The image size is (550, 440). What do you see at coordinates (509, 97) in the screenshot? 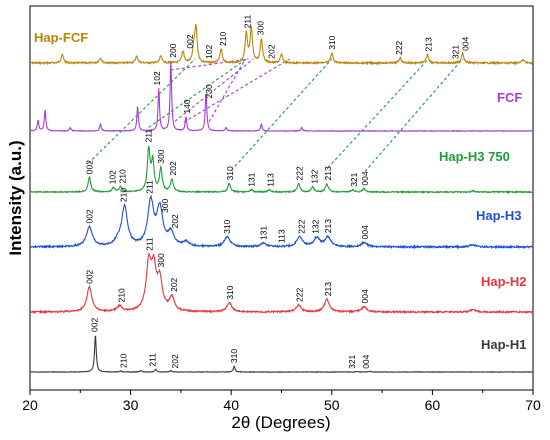
I see `series-label-fcf: FCF` at bounding box center [509, 97].